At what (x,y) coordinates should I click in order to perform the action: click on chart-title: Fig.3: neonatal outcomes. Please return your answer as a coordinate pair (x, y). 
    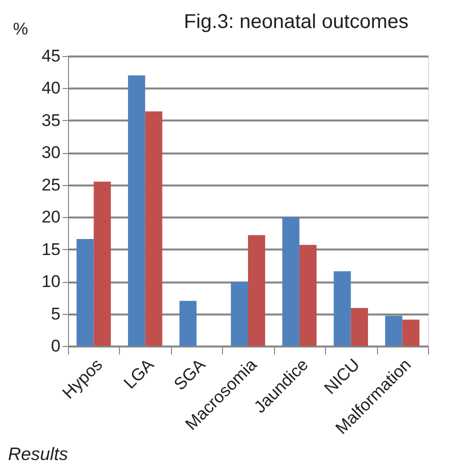
    Looking at the image, I should click on (296, 22).